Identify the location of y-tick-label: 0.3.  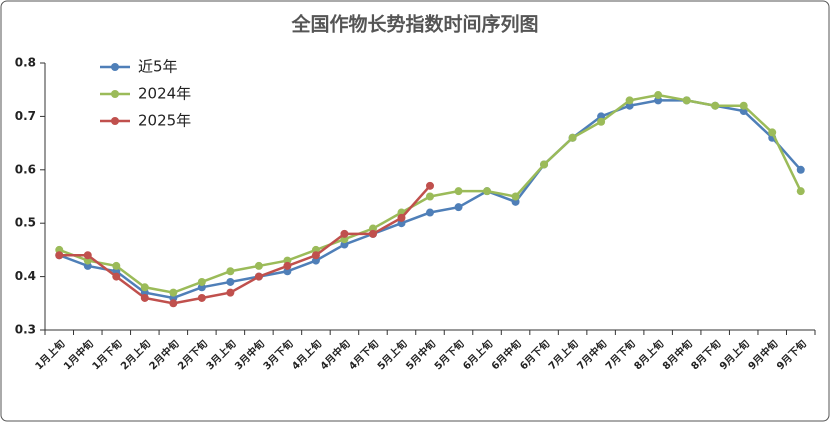
(25, 330).